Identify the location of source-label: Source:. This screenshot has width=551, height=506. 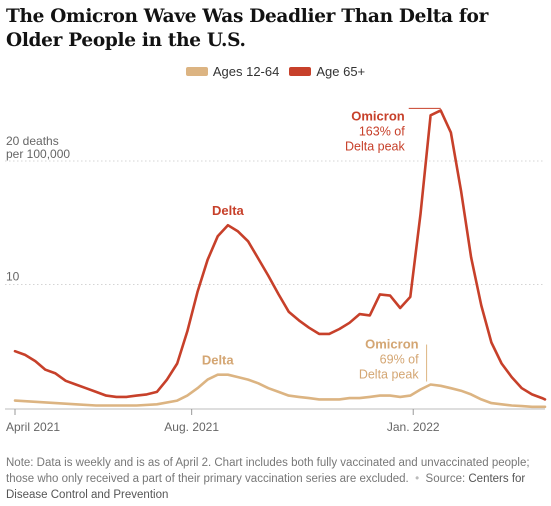
(445, 479).